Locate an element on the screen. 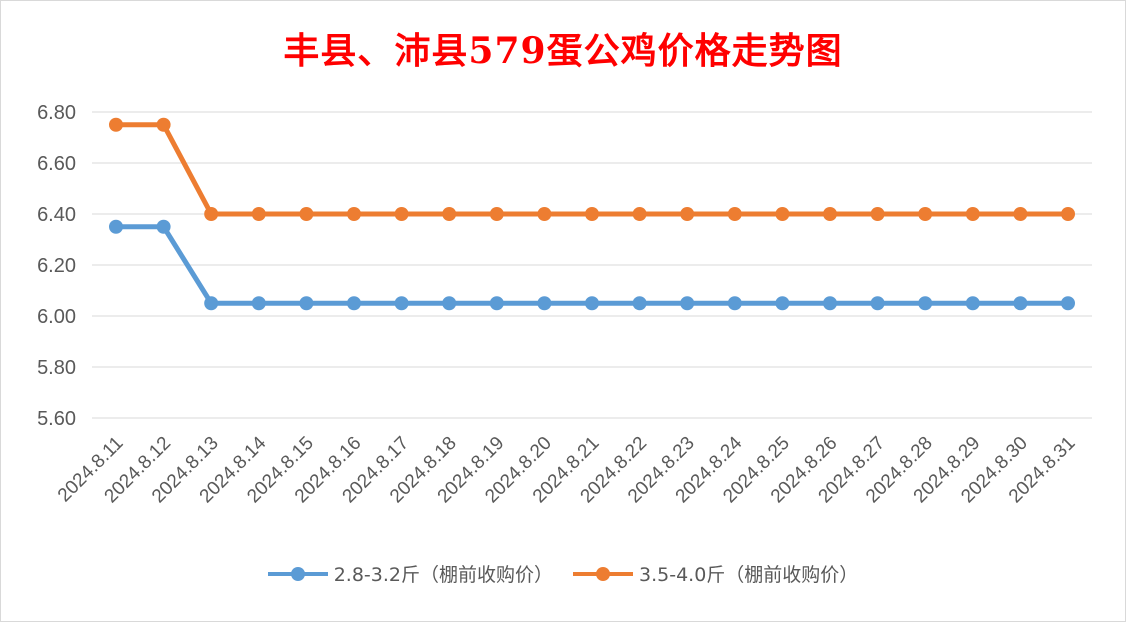 The image size is (1126, 622). y-tick-label: 5.60 is located at coordinates (56, 419).